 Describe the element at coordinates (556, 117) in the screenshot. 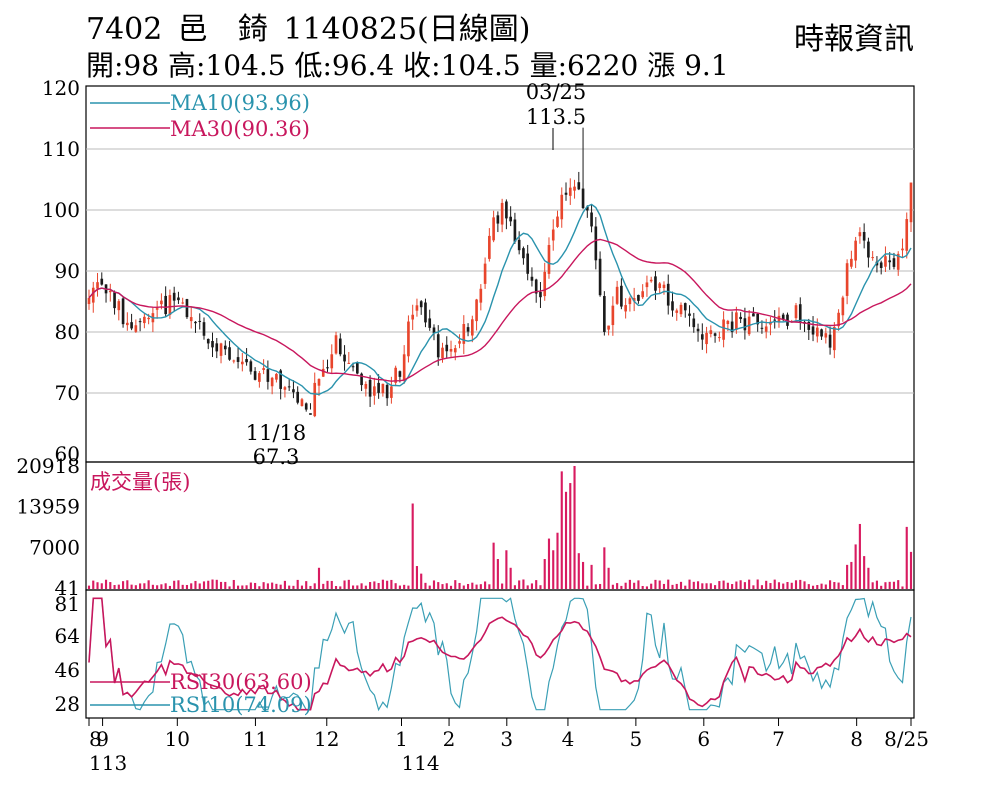

I see `high-value-label: 113.5` at that location.